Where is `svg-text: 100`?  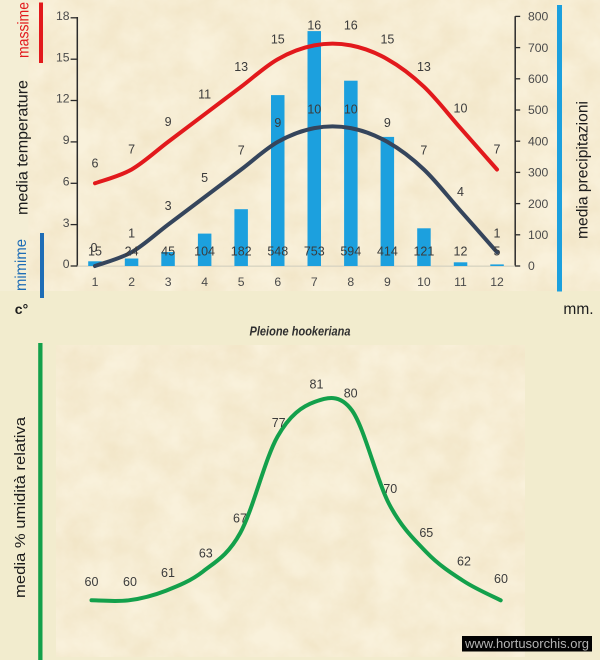
svg-text: 100 is located at coordinates (538, 235).